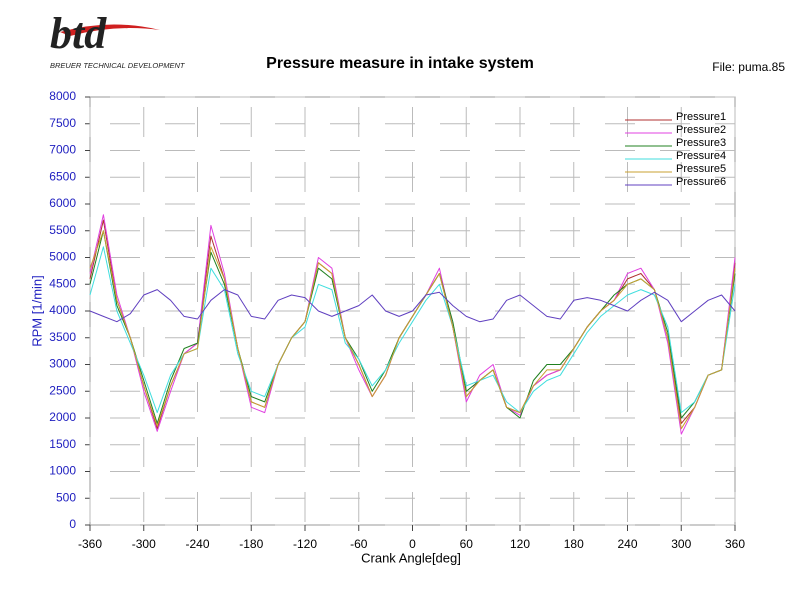  What do you see at coordinates (62, 283) in the screenshot?
I see `y-tick-label: 4500` at bounding box center [62, 283].